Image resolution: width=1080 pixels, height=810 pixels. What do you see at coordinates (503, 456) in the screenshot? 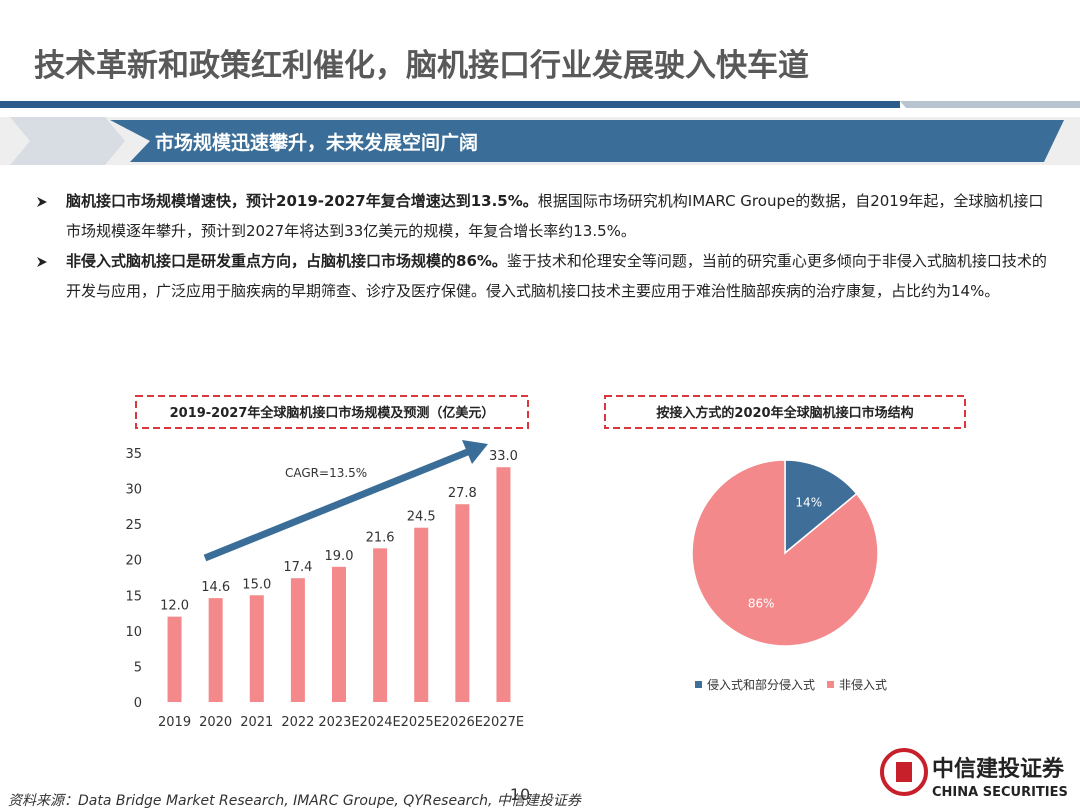
I see `value-label: 33.0` at bounding box center [503, 456].